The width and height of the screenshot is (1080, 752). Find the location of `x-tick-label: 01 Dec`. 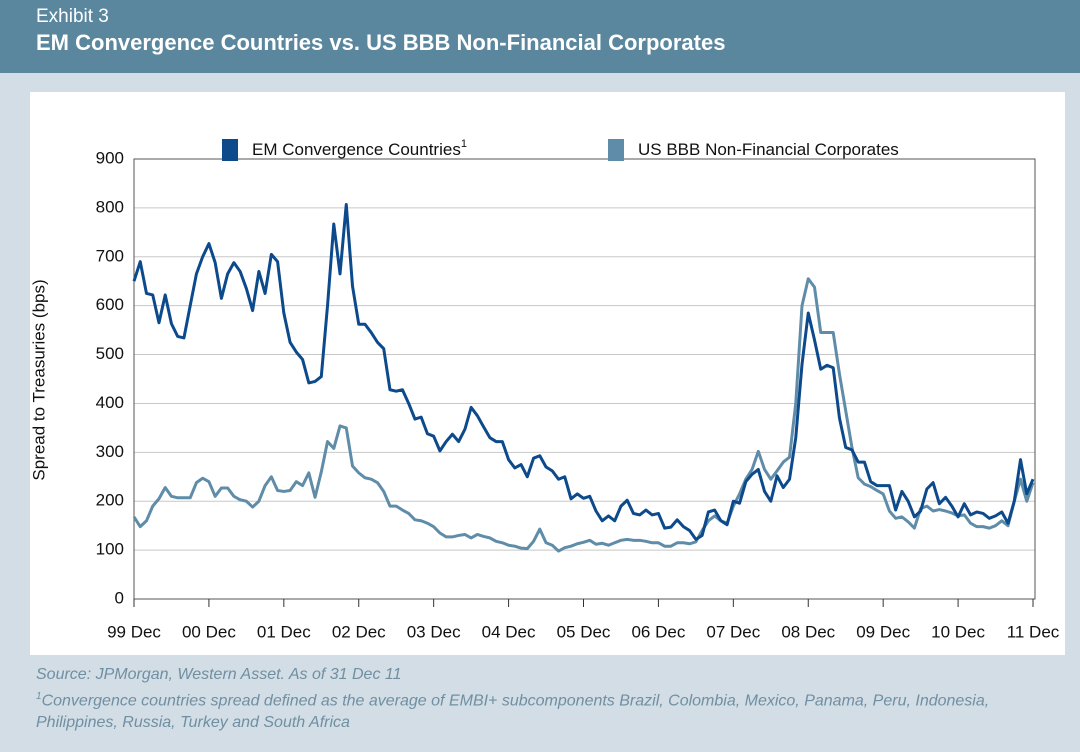

x-tick-label: 01 Dec is located at coordinates (284, 631).